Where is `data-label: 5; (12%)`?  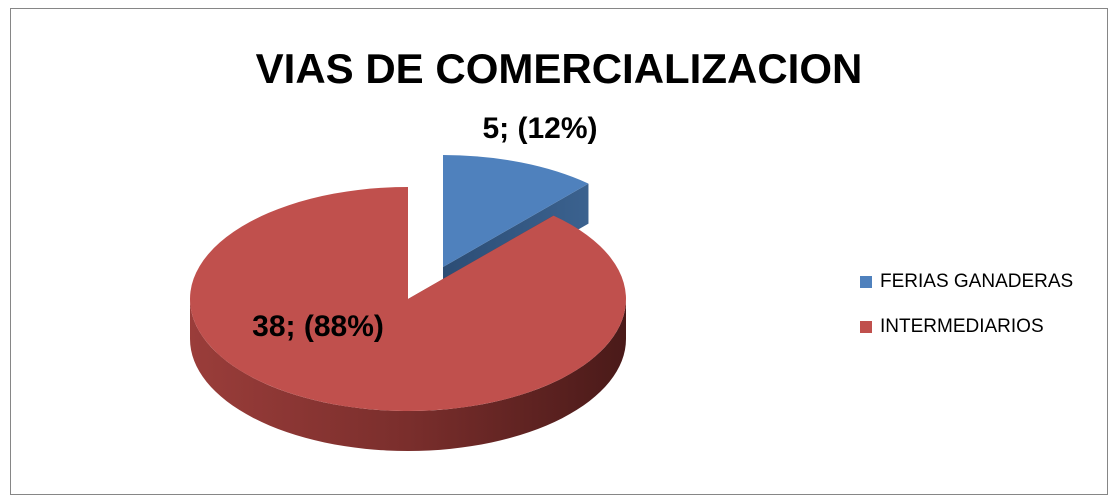
data-label: 5; (12%) is located at coordinates (539, 128).